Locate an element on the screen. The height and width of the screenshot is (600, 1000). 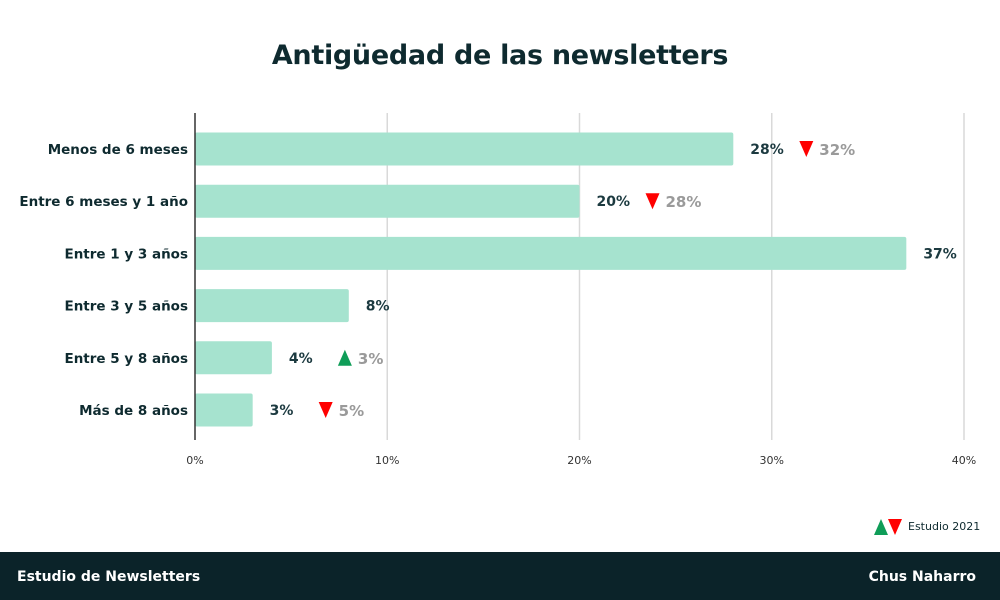
previous-value-label: 32% is located at coordinates (837, 150).